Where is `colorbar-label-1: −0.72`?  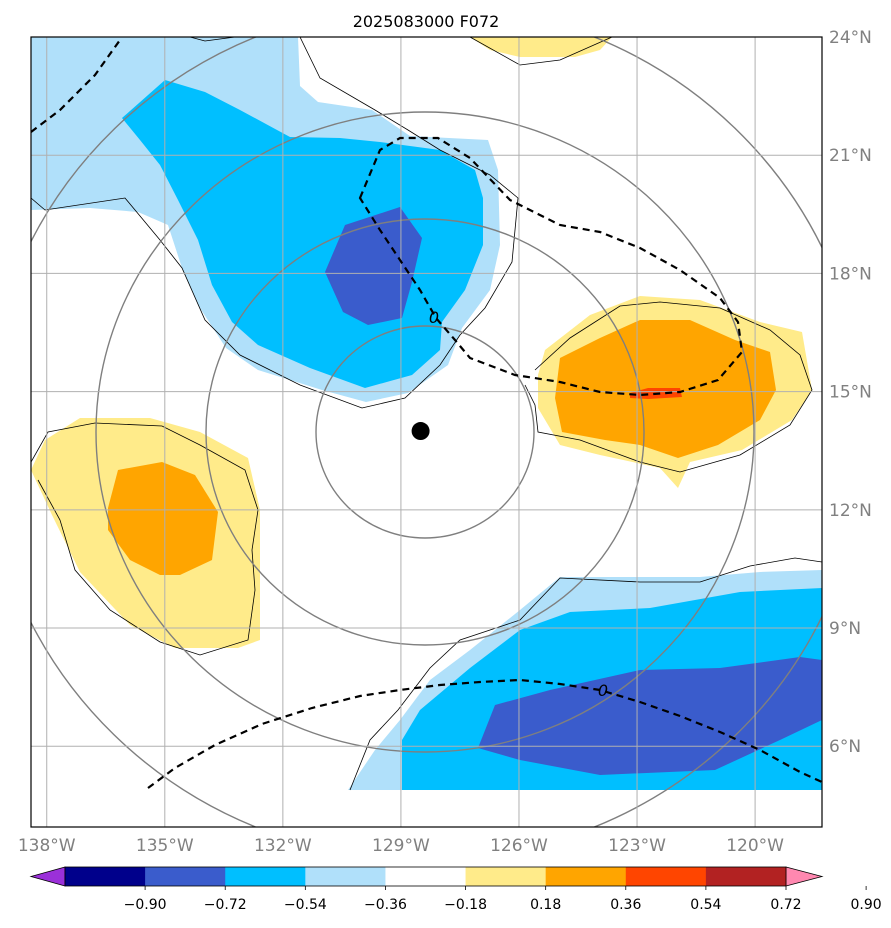
colorbar-label-1: −0.72 is located at coordinates (225, 905).